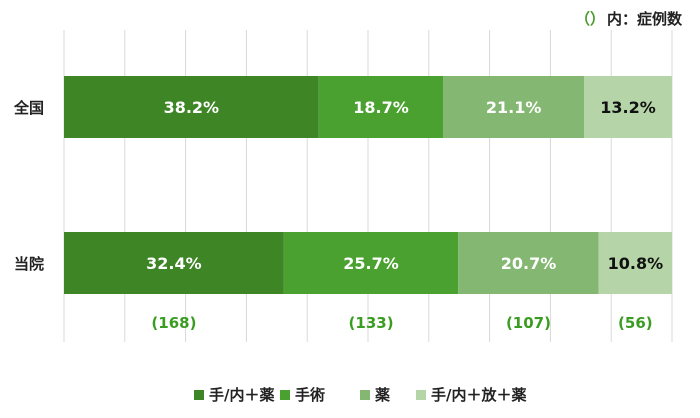  I want to click on case-count-label: (56), so click(635, 323).